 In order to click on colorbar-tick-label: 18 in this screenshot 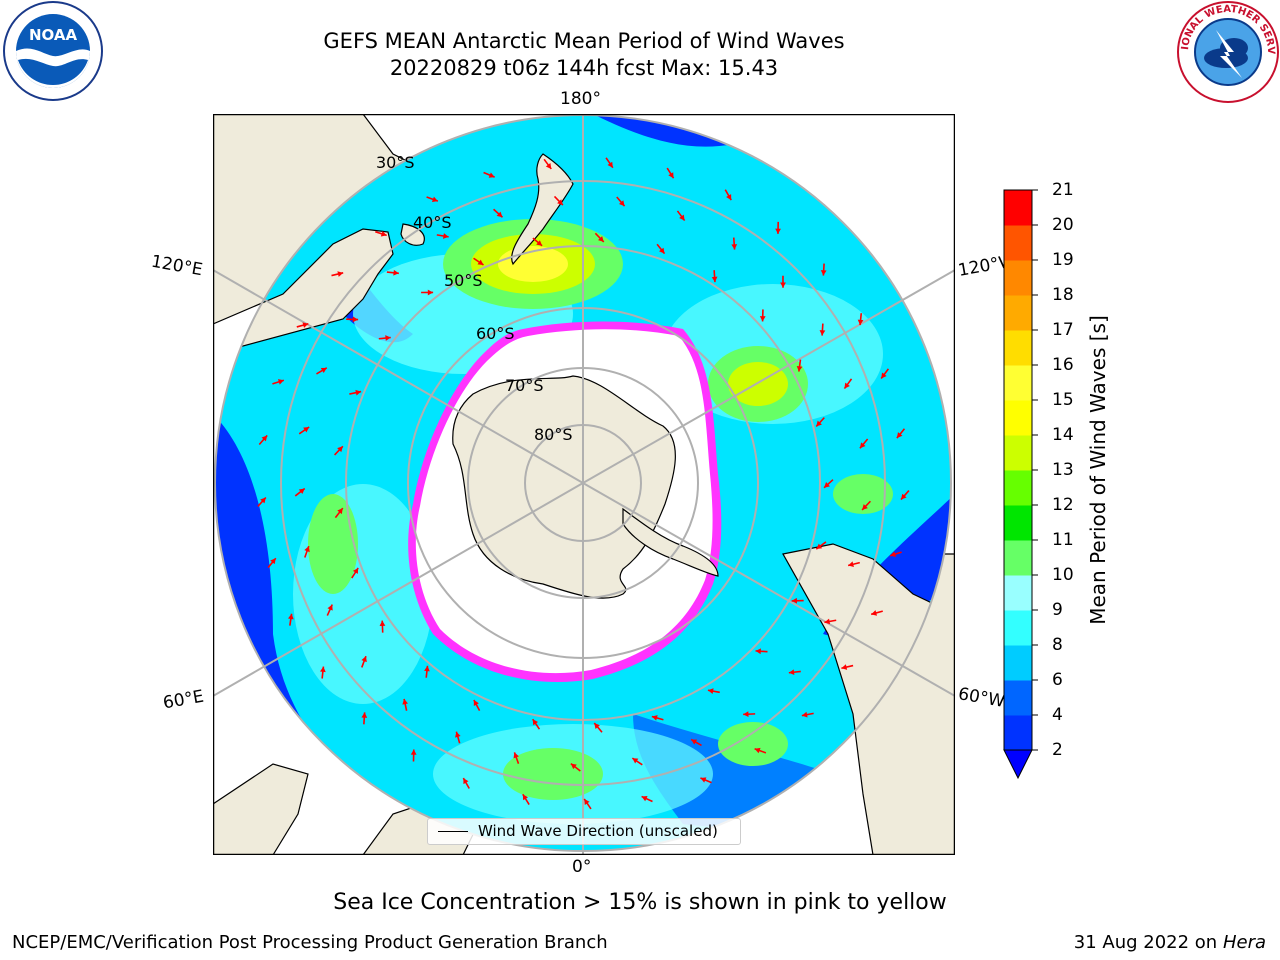, I will do `click(1063, 295)`.